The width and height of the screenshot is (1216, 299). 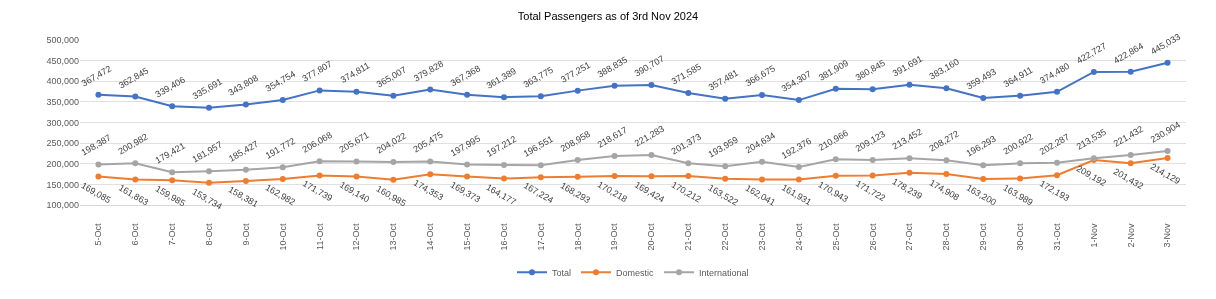 I want to click on x-tick-label: 9-Oct, so click(x=245, y=234).